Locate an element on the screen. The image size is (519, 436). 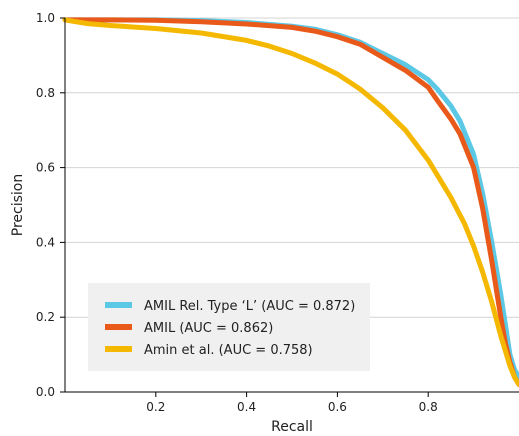
x-tick-label-2: 0.6 is located at coordinates (337, 407).